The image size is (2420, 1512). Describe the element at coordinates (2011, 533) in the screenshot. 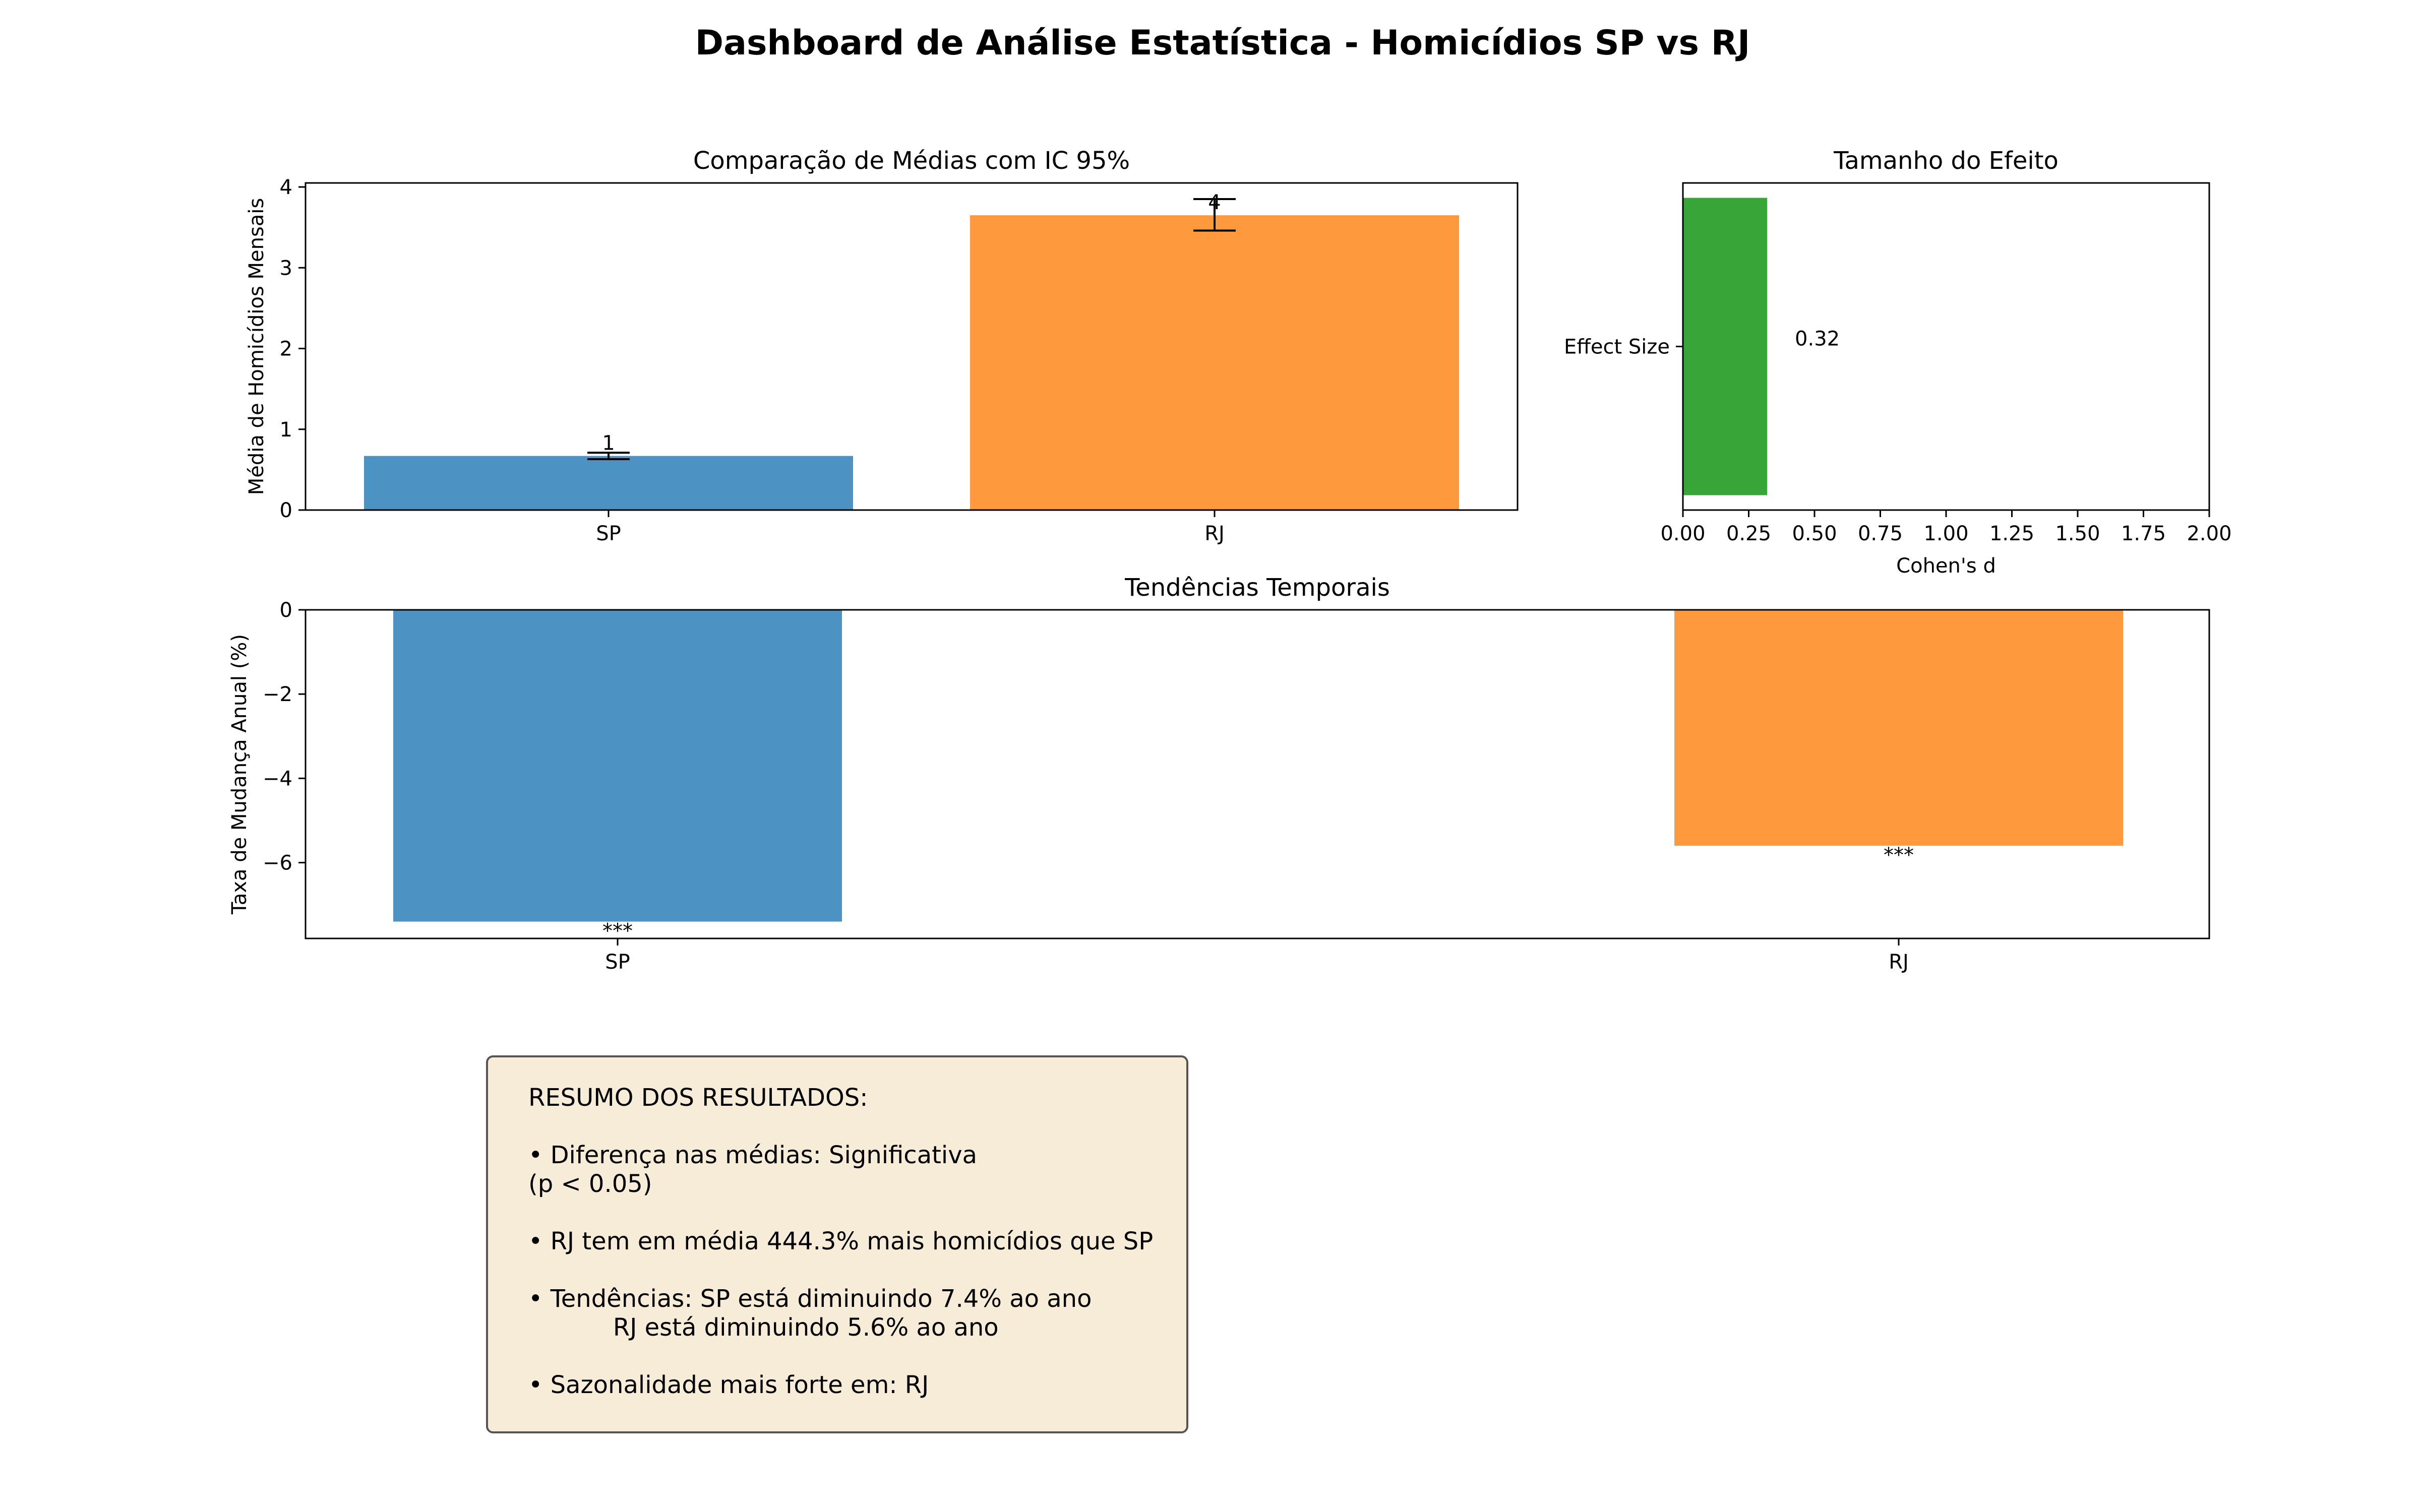

I see `x-tick-label: 1.25` at that location.